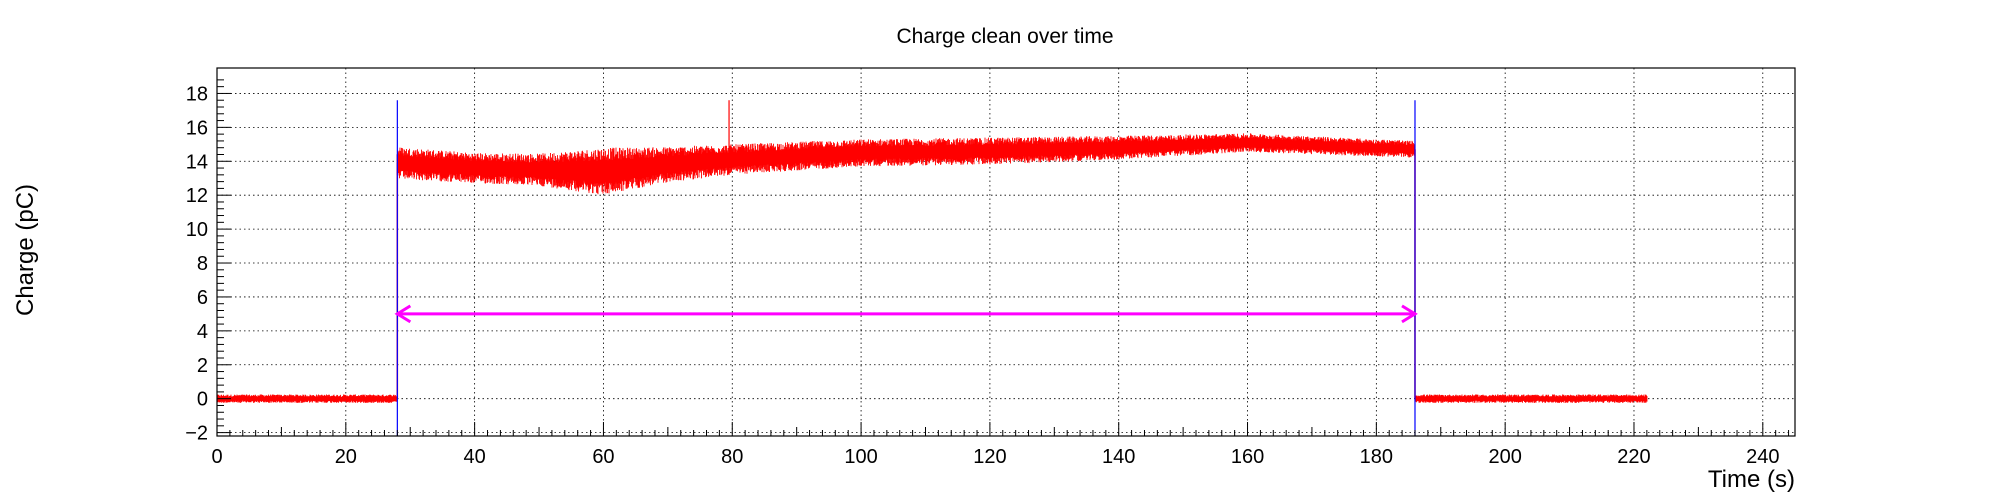 The width and height of the screenshot is (2000, 500). Describe the element at coordinates (197, 162) in the screenshot. I see `y-tick-label: 14` at that location.